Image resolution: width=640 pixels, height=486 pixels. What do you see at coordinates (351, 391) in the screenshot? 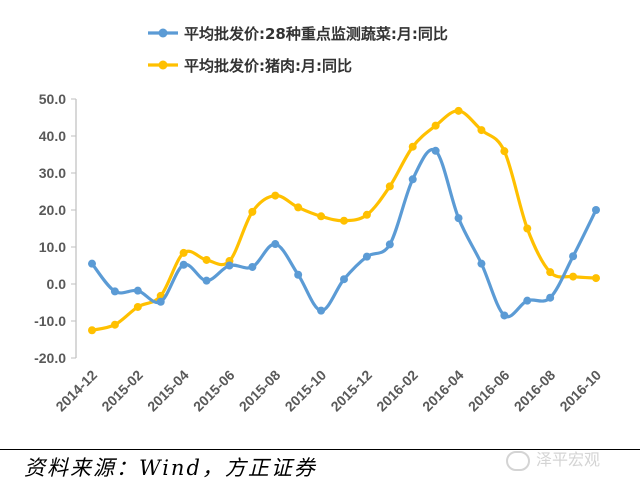
I see `x-tick-label: 2015-12` at bounding box center [351, 391].